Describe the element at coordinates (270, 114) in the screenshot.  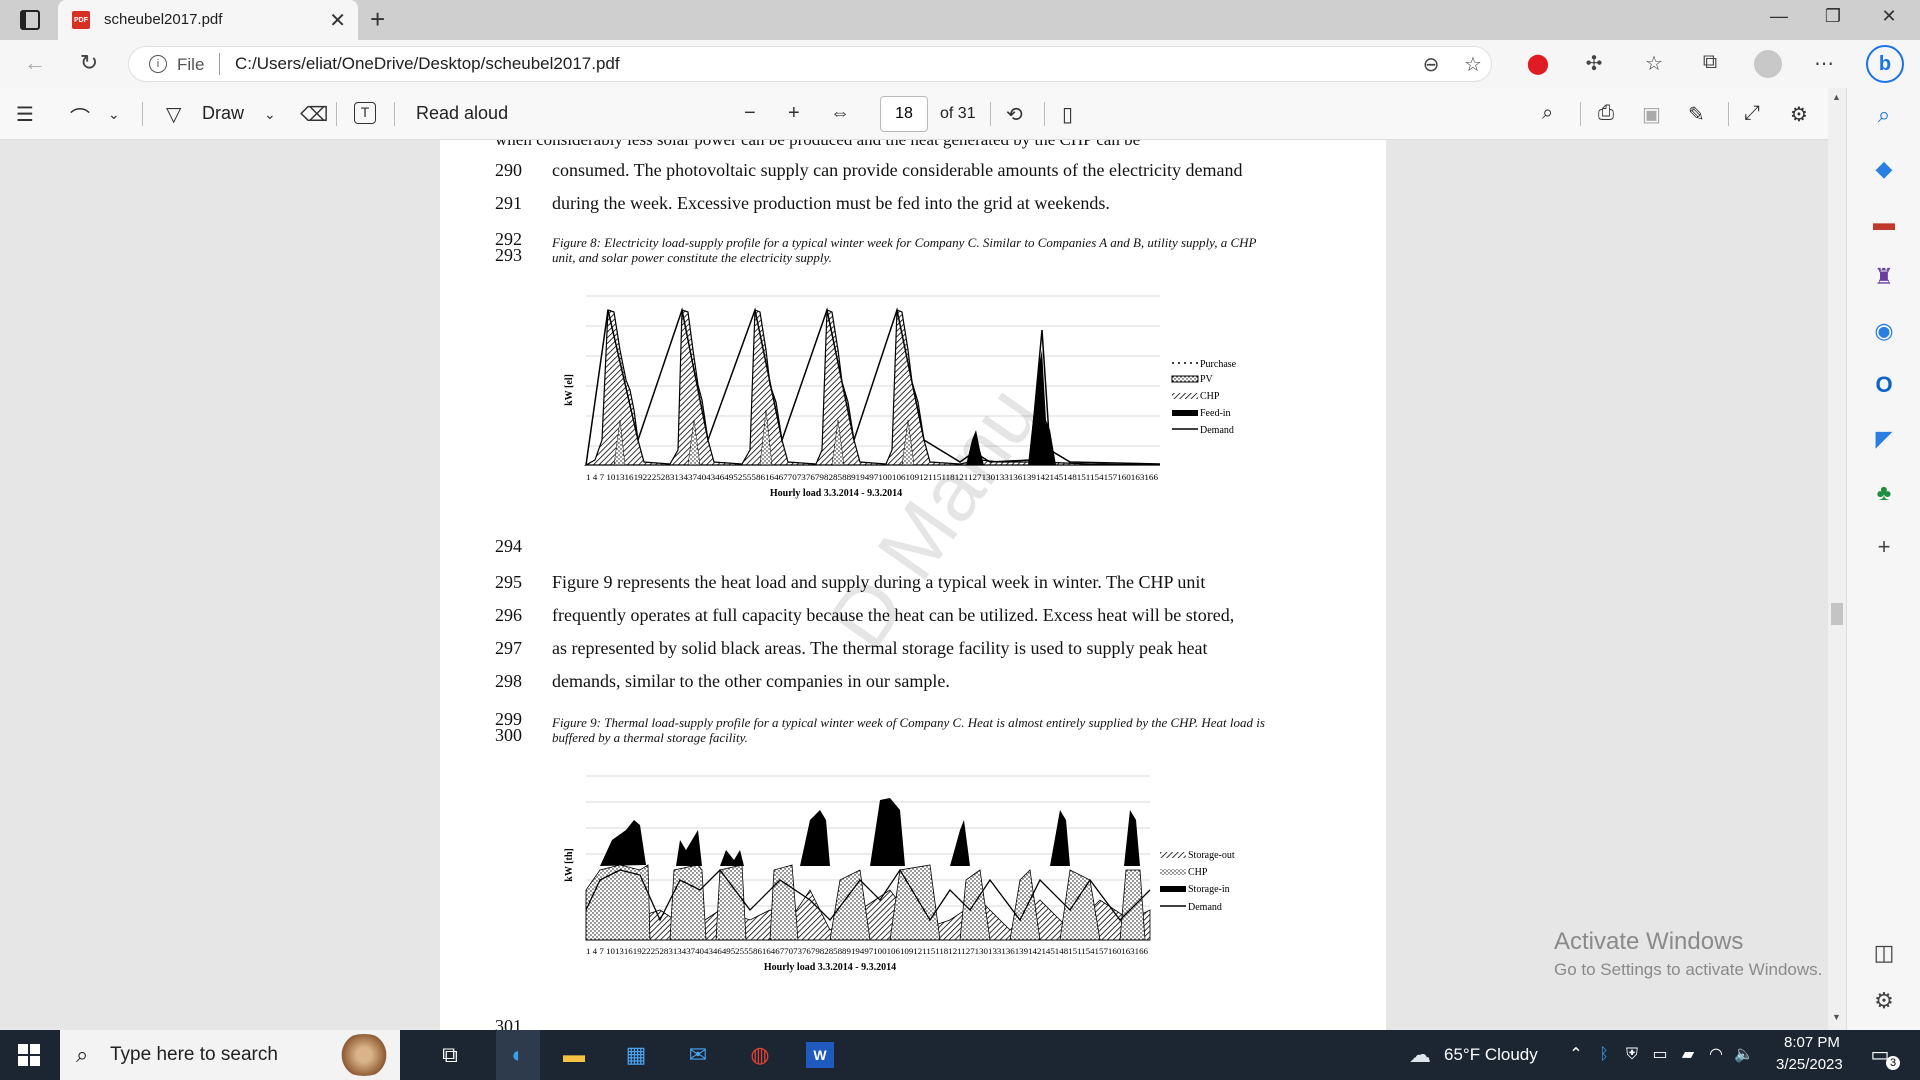
I see `draw-chevron-down-icon: ⌄` at that location.